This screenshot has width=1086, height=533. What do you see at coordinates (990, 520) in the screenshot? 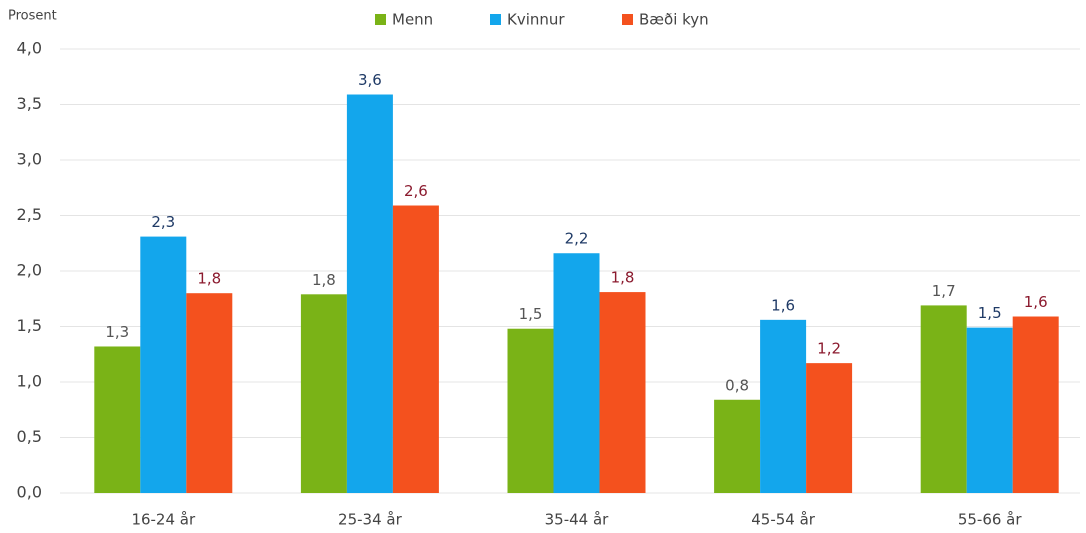
I see `x-tick-label: 55-66 år` at bounding box center [990, 520].